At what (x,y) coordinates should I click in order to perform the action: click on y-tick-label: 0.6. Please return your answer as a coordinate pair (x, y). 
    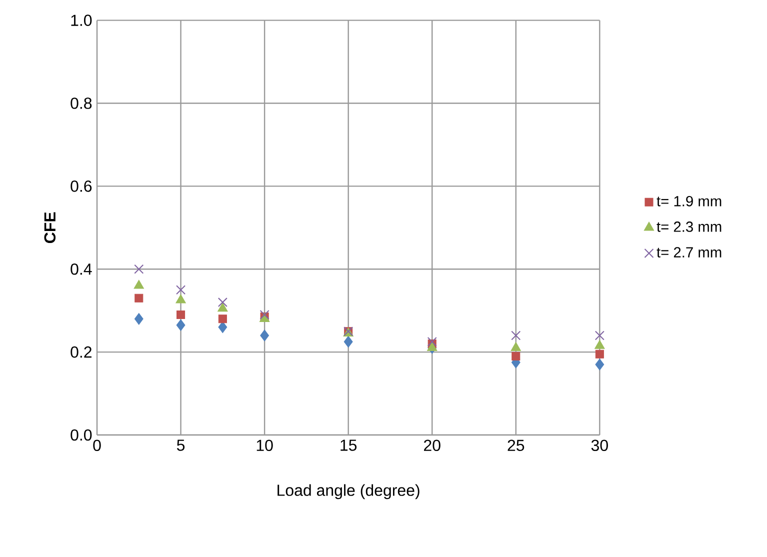
    Looking at the image, I should click on (81, 186).